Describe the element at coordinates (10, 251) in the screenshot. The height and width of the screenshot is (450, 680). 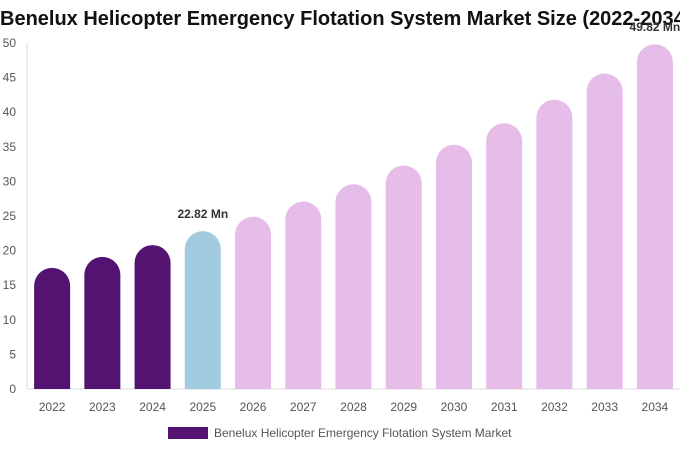
I see `y-tick-label: 20` at that location.